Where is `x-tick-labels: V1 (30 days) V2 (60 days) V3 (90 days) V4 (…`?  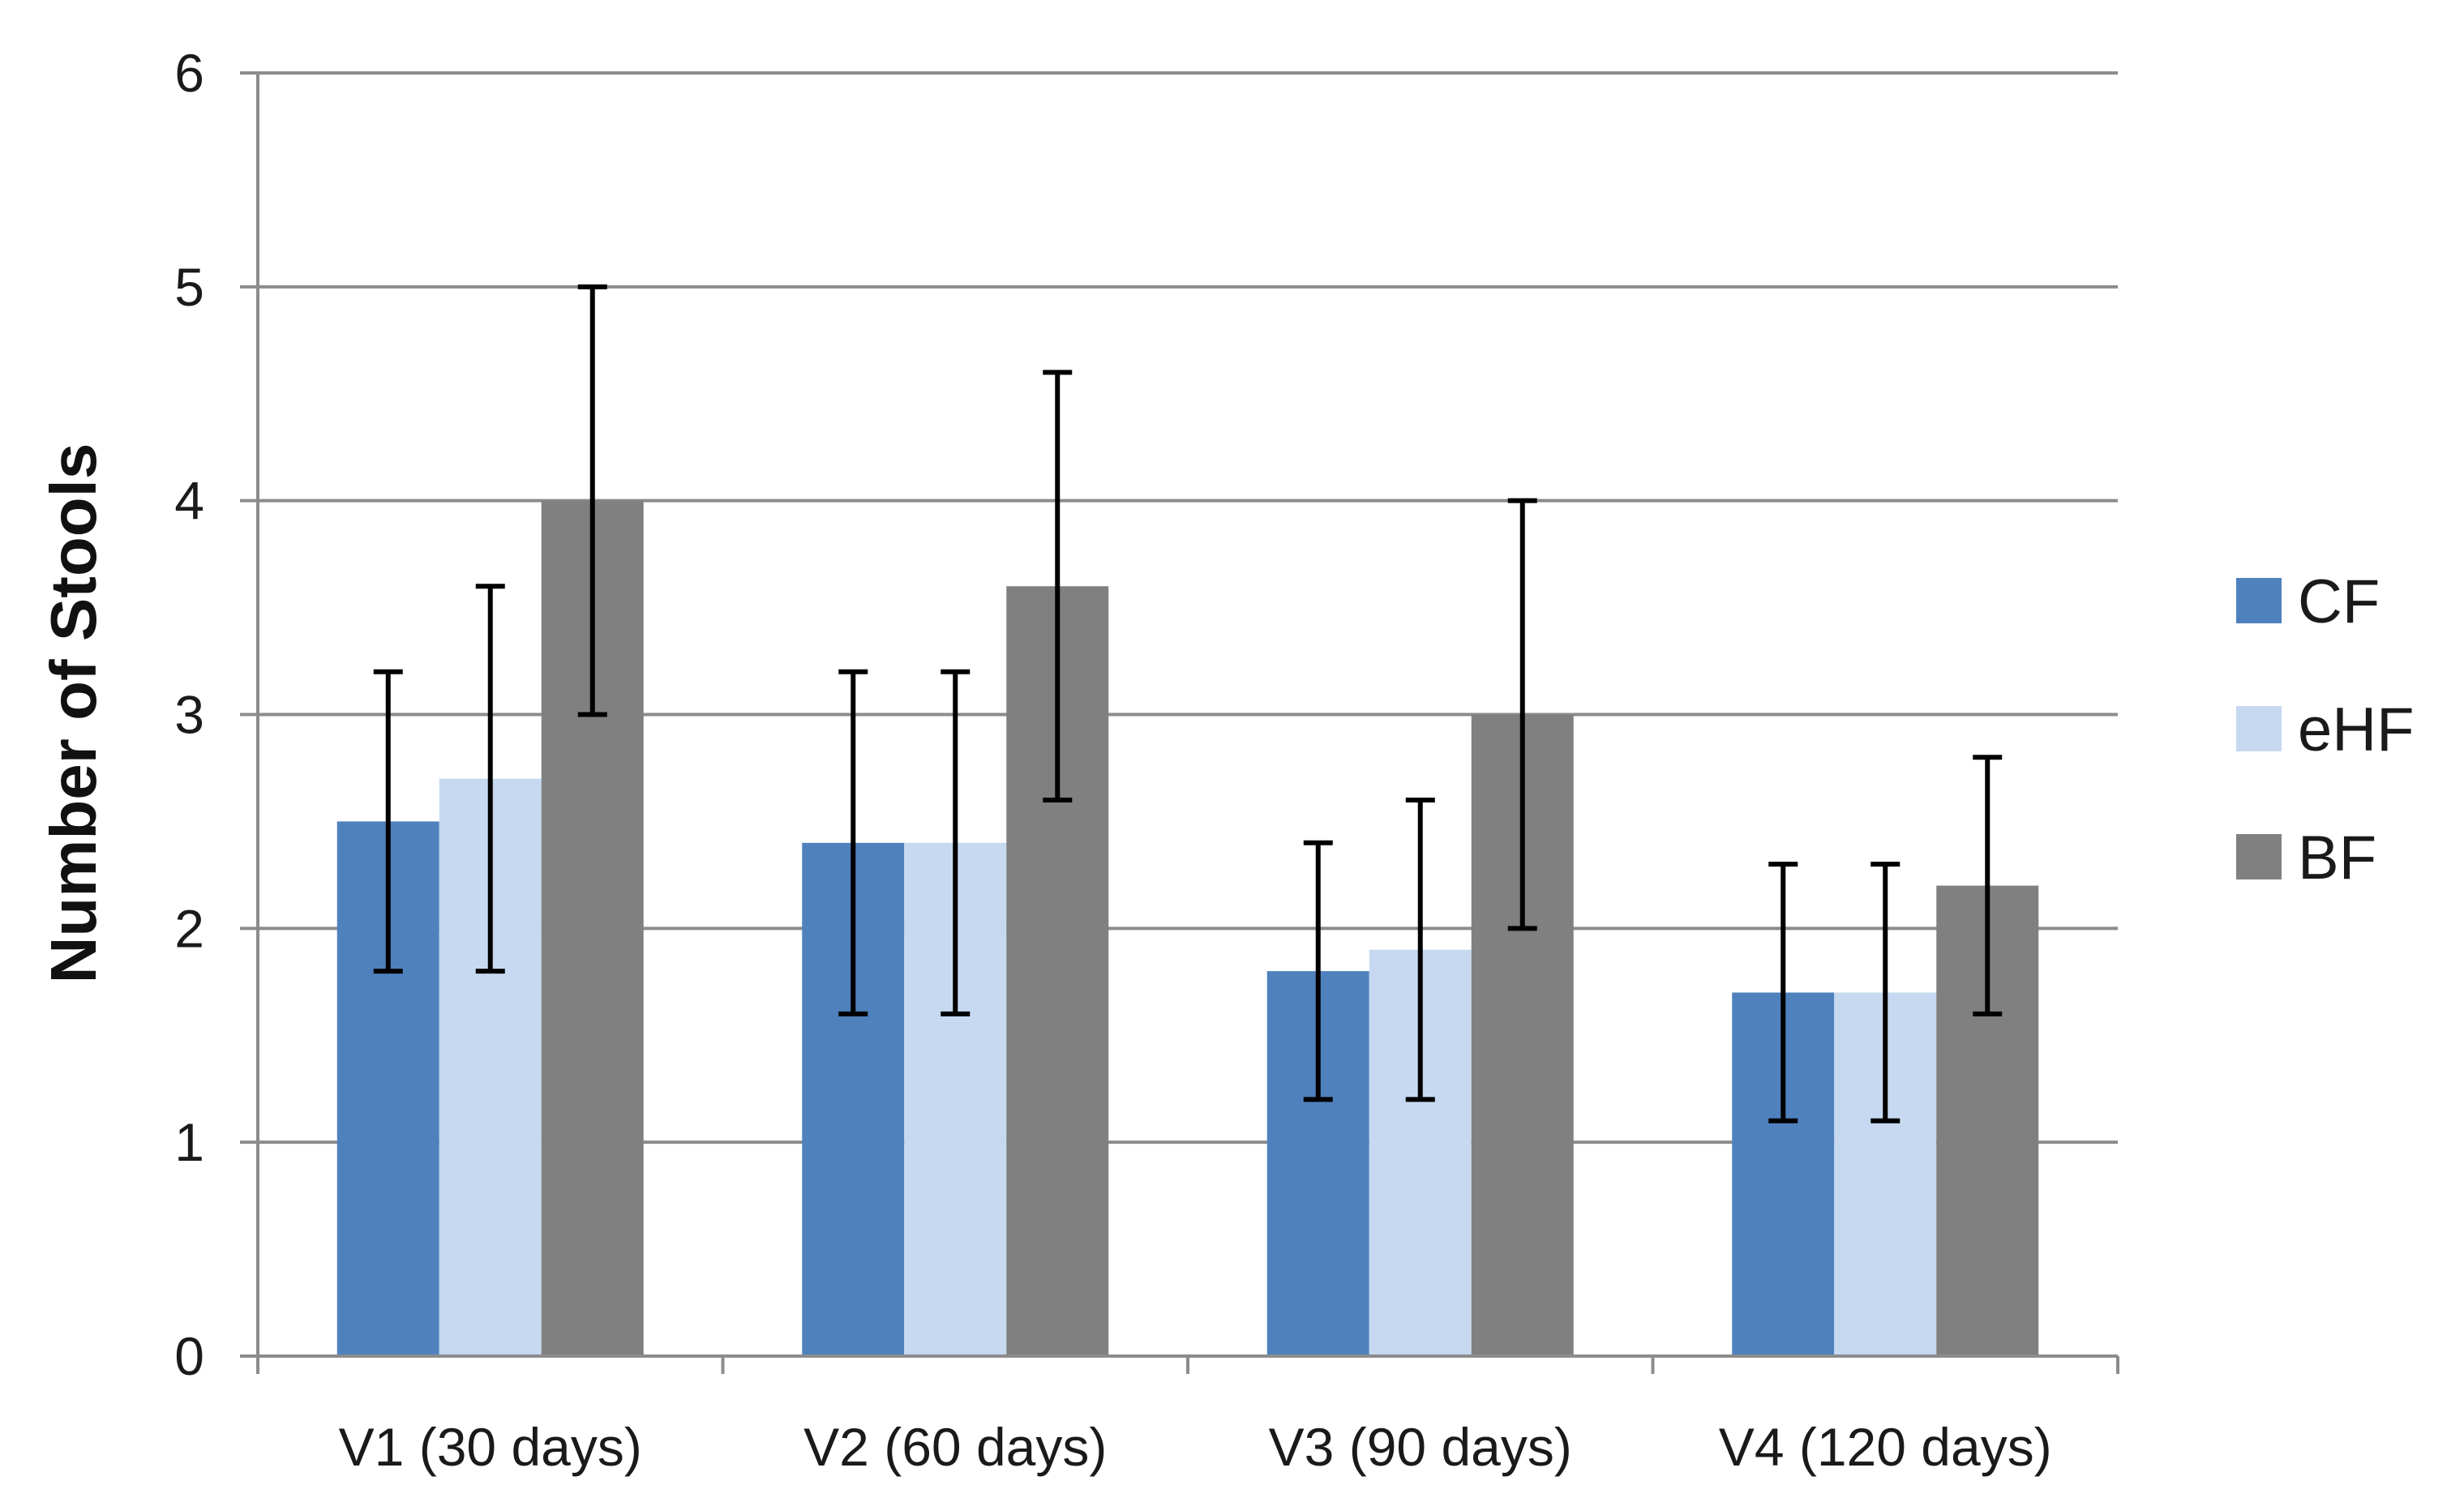
x-tick-labels: V1 (30 days) V2 (60 days) V3 (90 days) V4 (… is located at coordinates (1195, 1447).